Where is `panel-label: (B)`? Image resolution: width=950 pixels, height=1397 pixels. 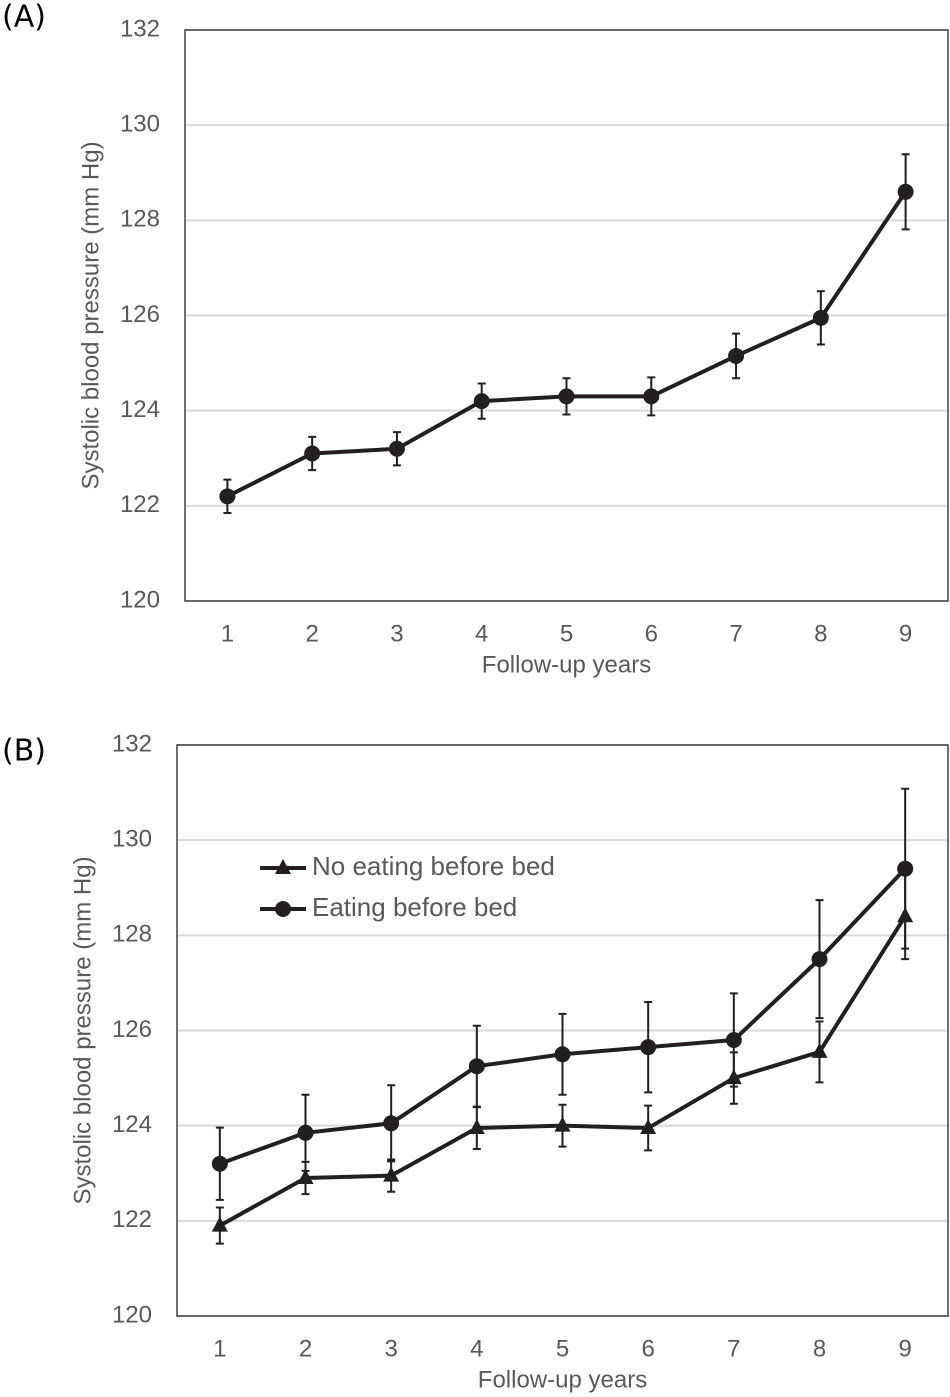 panel-label: (B) is located at coordinates (24, 751).